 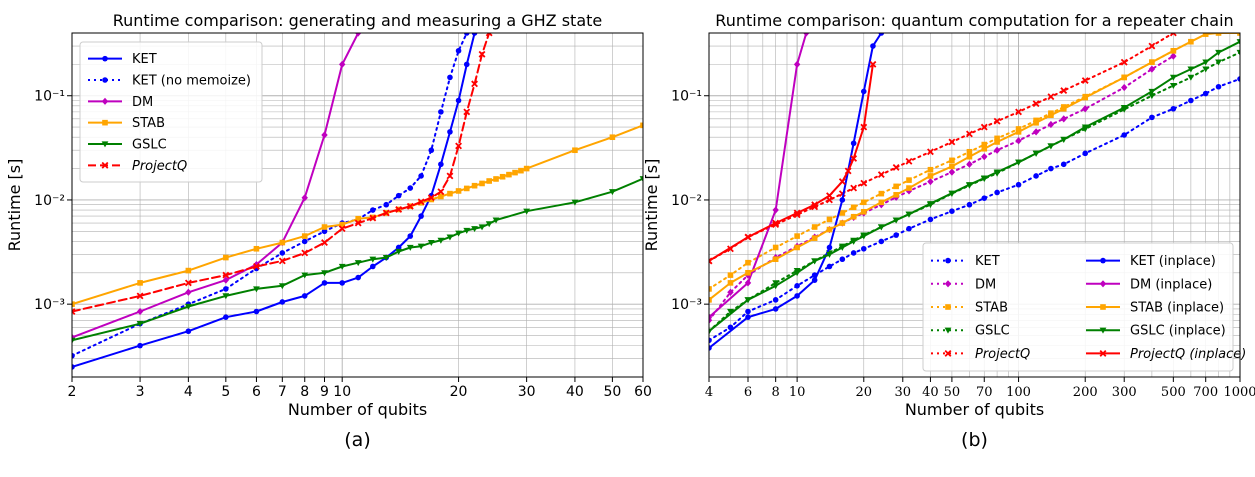 What do you see at coordinates (643, 392) in the screenshot?
I see `x-tick-label: 60` at bounding box center [643, 392].